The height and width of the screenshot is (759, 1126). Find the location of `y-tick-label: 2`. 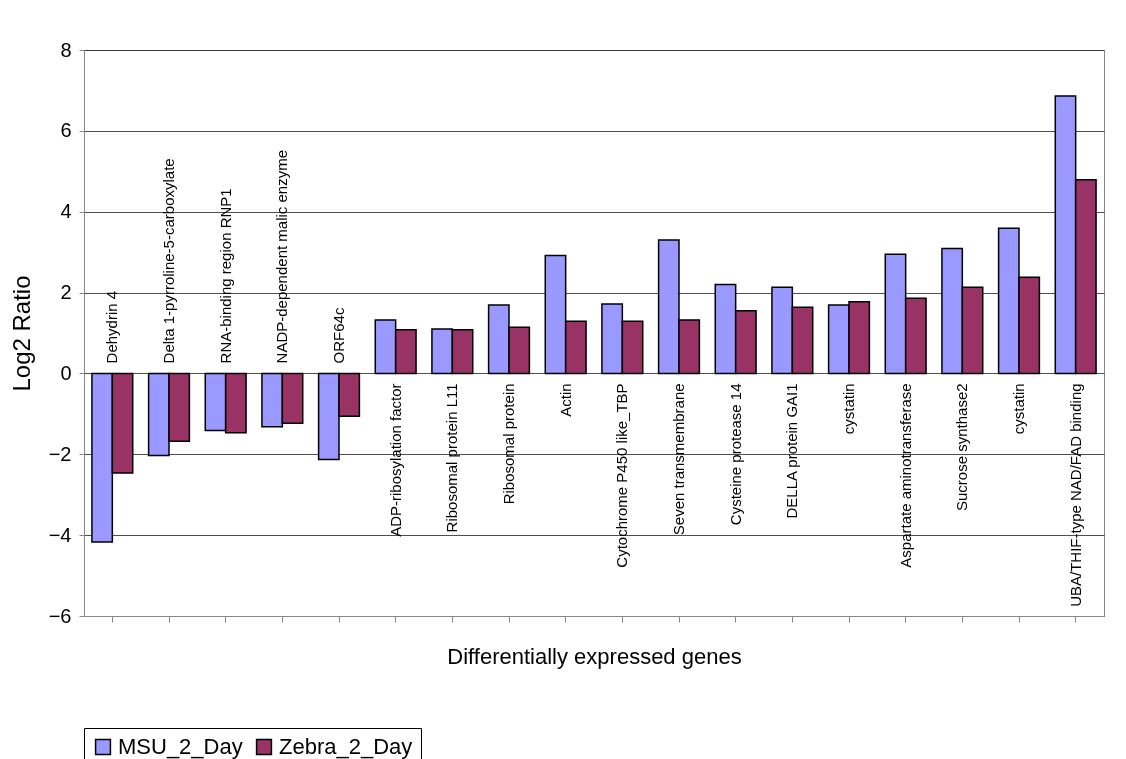

y-tick-label: 2 is located at coordinates (66, 292).